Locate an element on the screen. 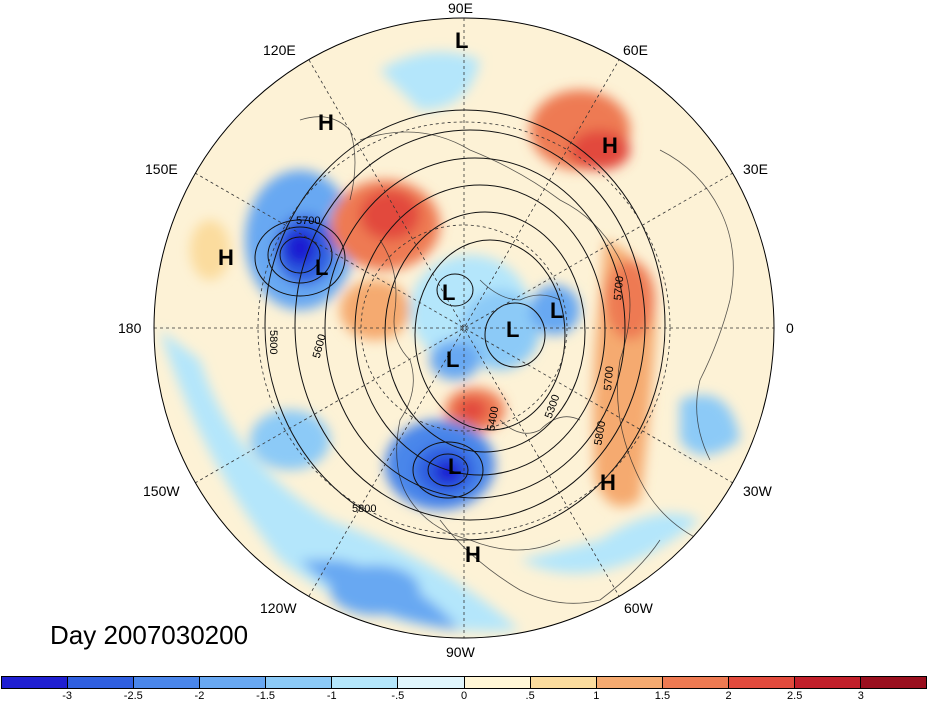 This screenshot has width=928, height=702. lon-label-90e: 90E is located at coordinates (460, 8).